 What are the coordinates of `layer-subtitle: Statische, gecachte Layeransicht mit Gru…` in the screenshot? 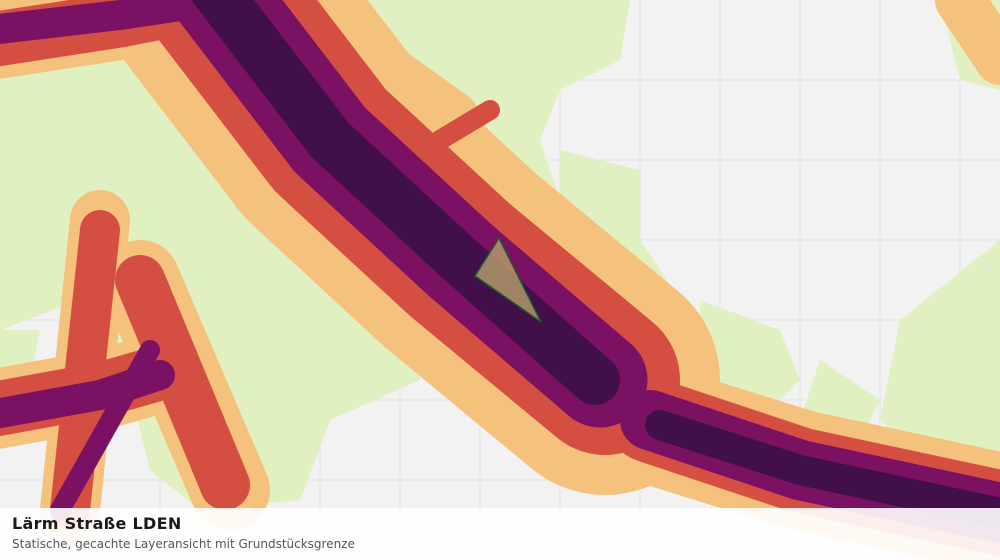 It's located at (183, 544).